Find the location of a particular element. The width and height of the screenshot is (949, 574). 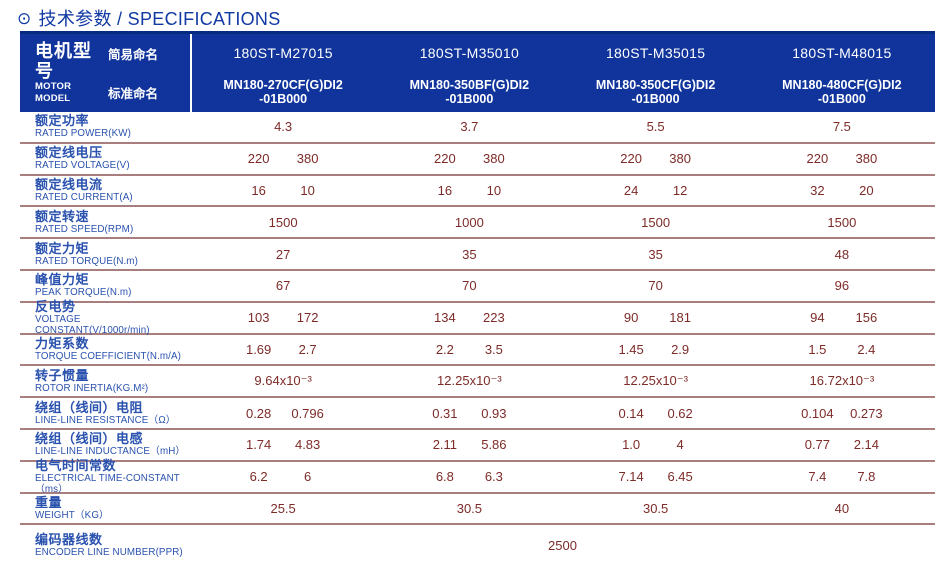

value: 1.5 is located at coordinates (817, 349).